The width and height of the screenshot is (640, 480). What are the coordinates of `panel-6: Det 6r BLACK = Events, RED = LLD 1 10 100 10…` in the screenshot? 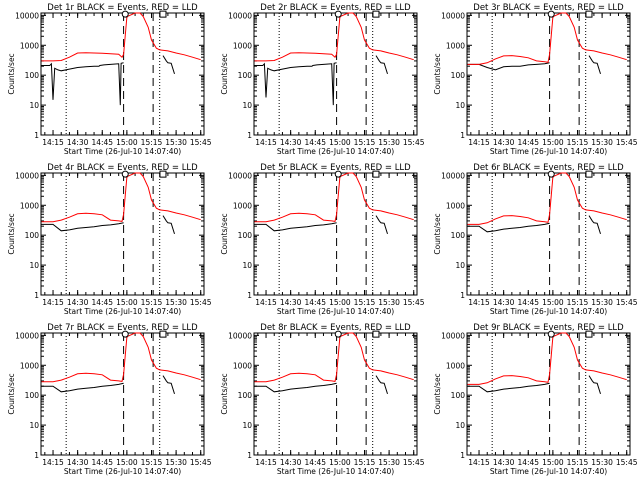 It's located at (535, 239).